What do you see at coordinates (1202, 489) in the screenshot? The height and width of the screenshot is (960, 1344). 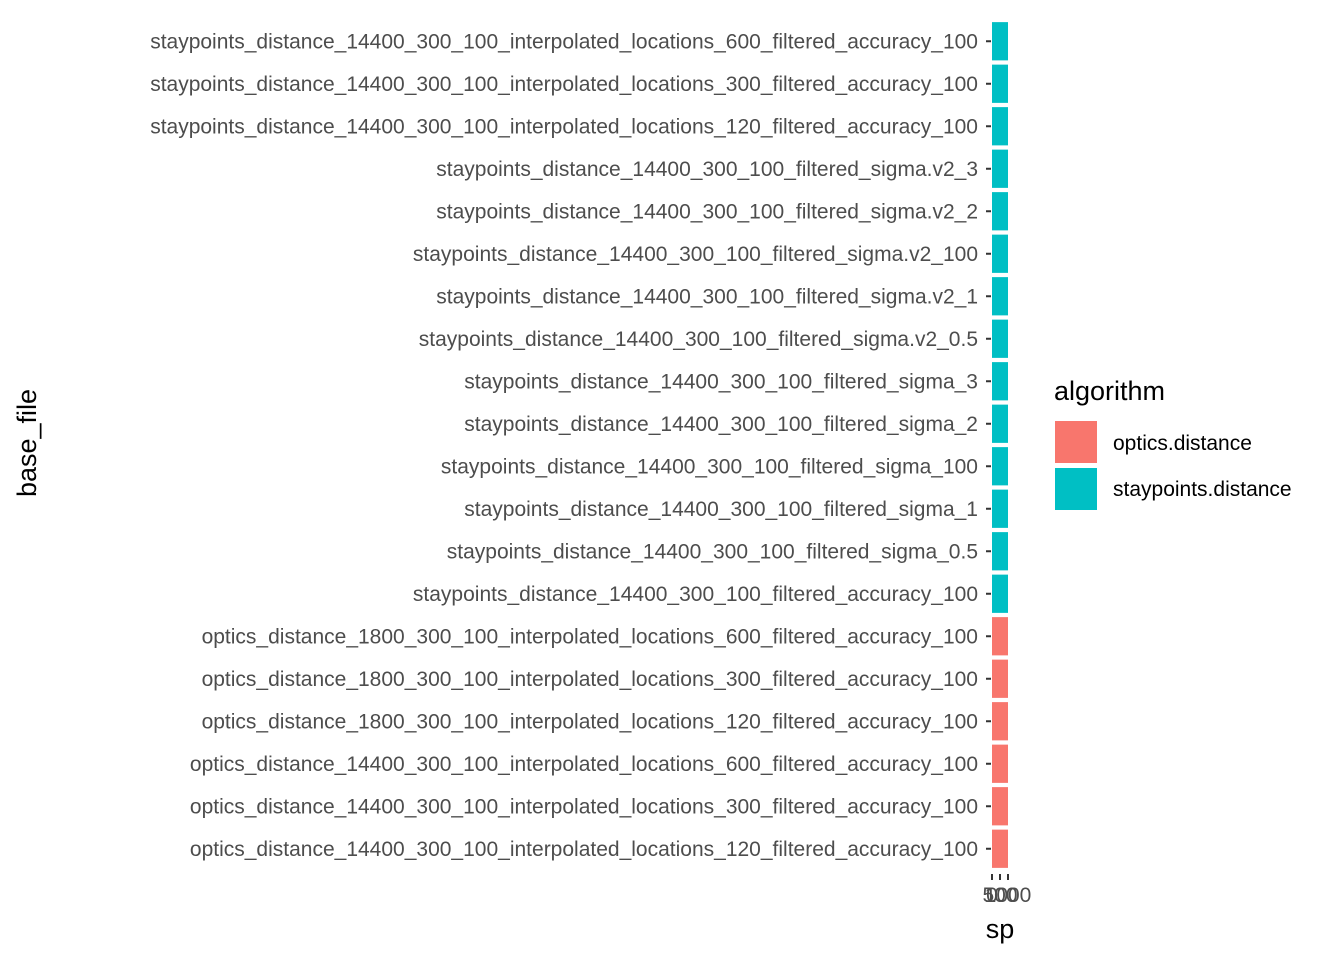 I see `legend-label-staypoints-distance: staypoints.distance` at bounding box center [1202, 489].